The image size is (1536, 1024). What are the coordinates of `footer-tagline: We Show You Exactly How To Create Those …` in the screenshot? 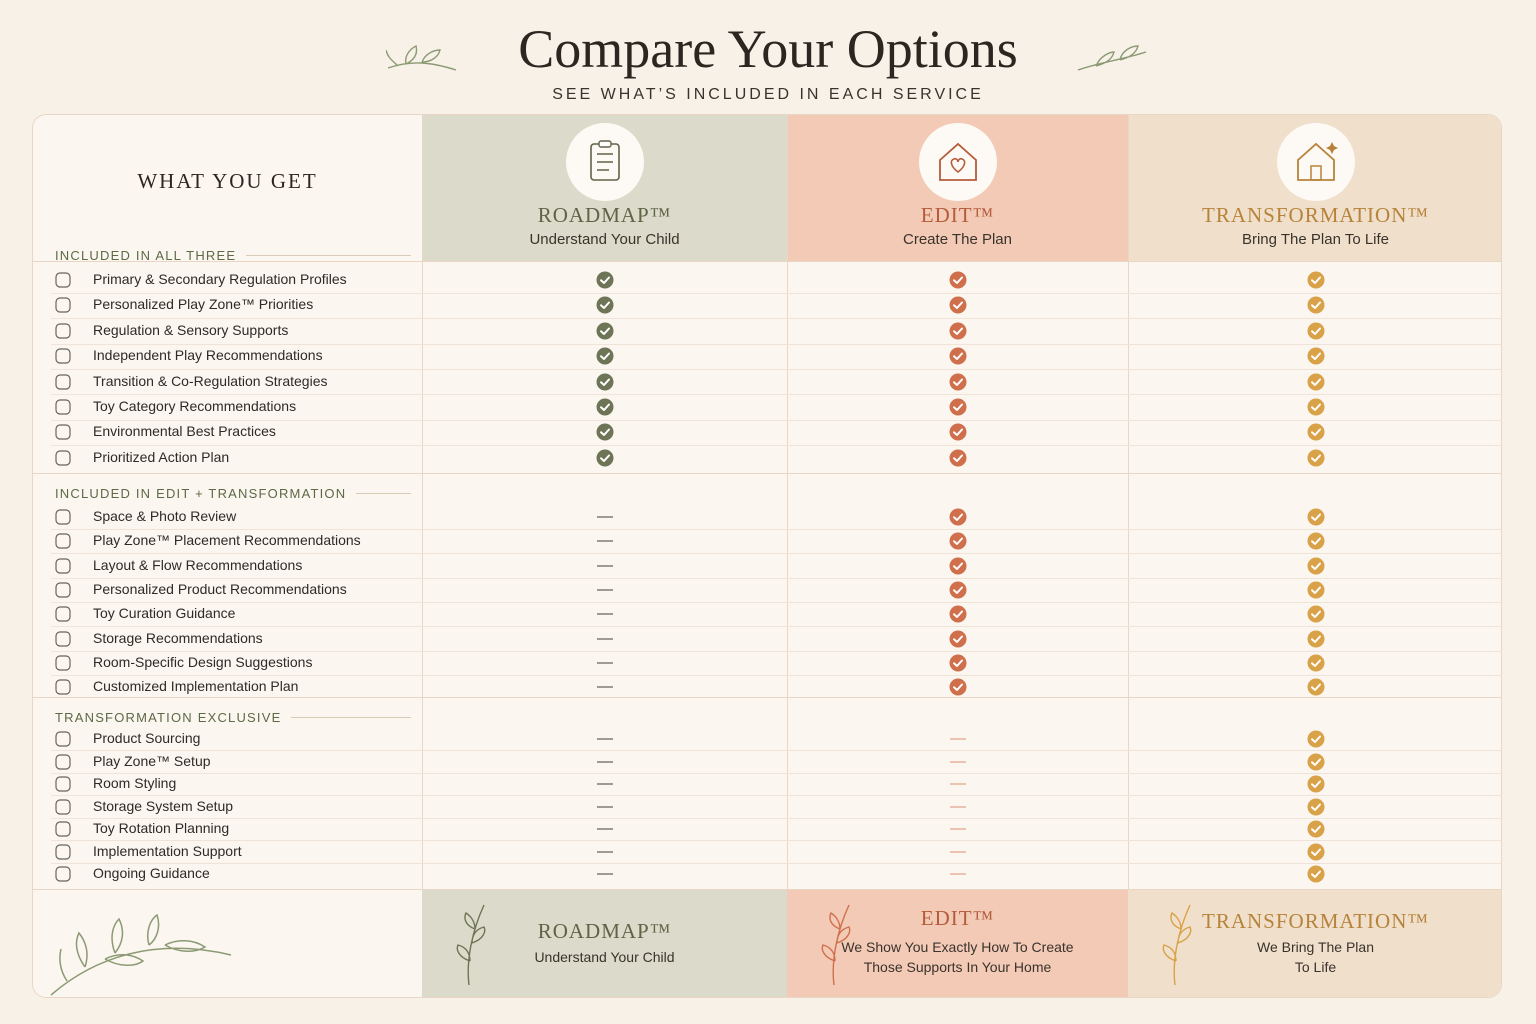 It's located at (957, 957).